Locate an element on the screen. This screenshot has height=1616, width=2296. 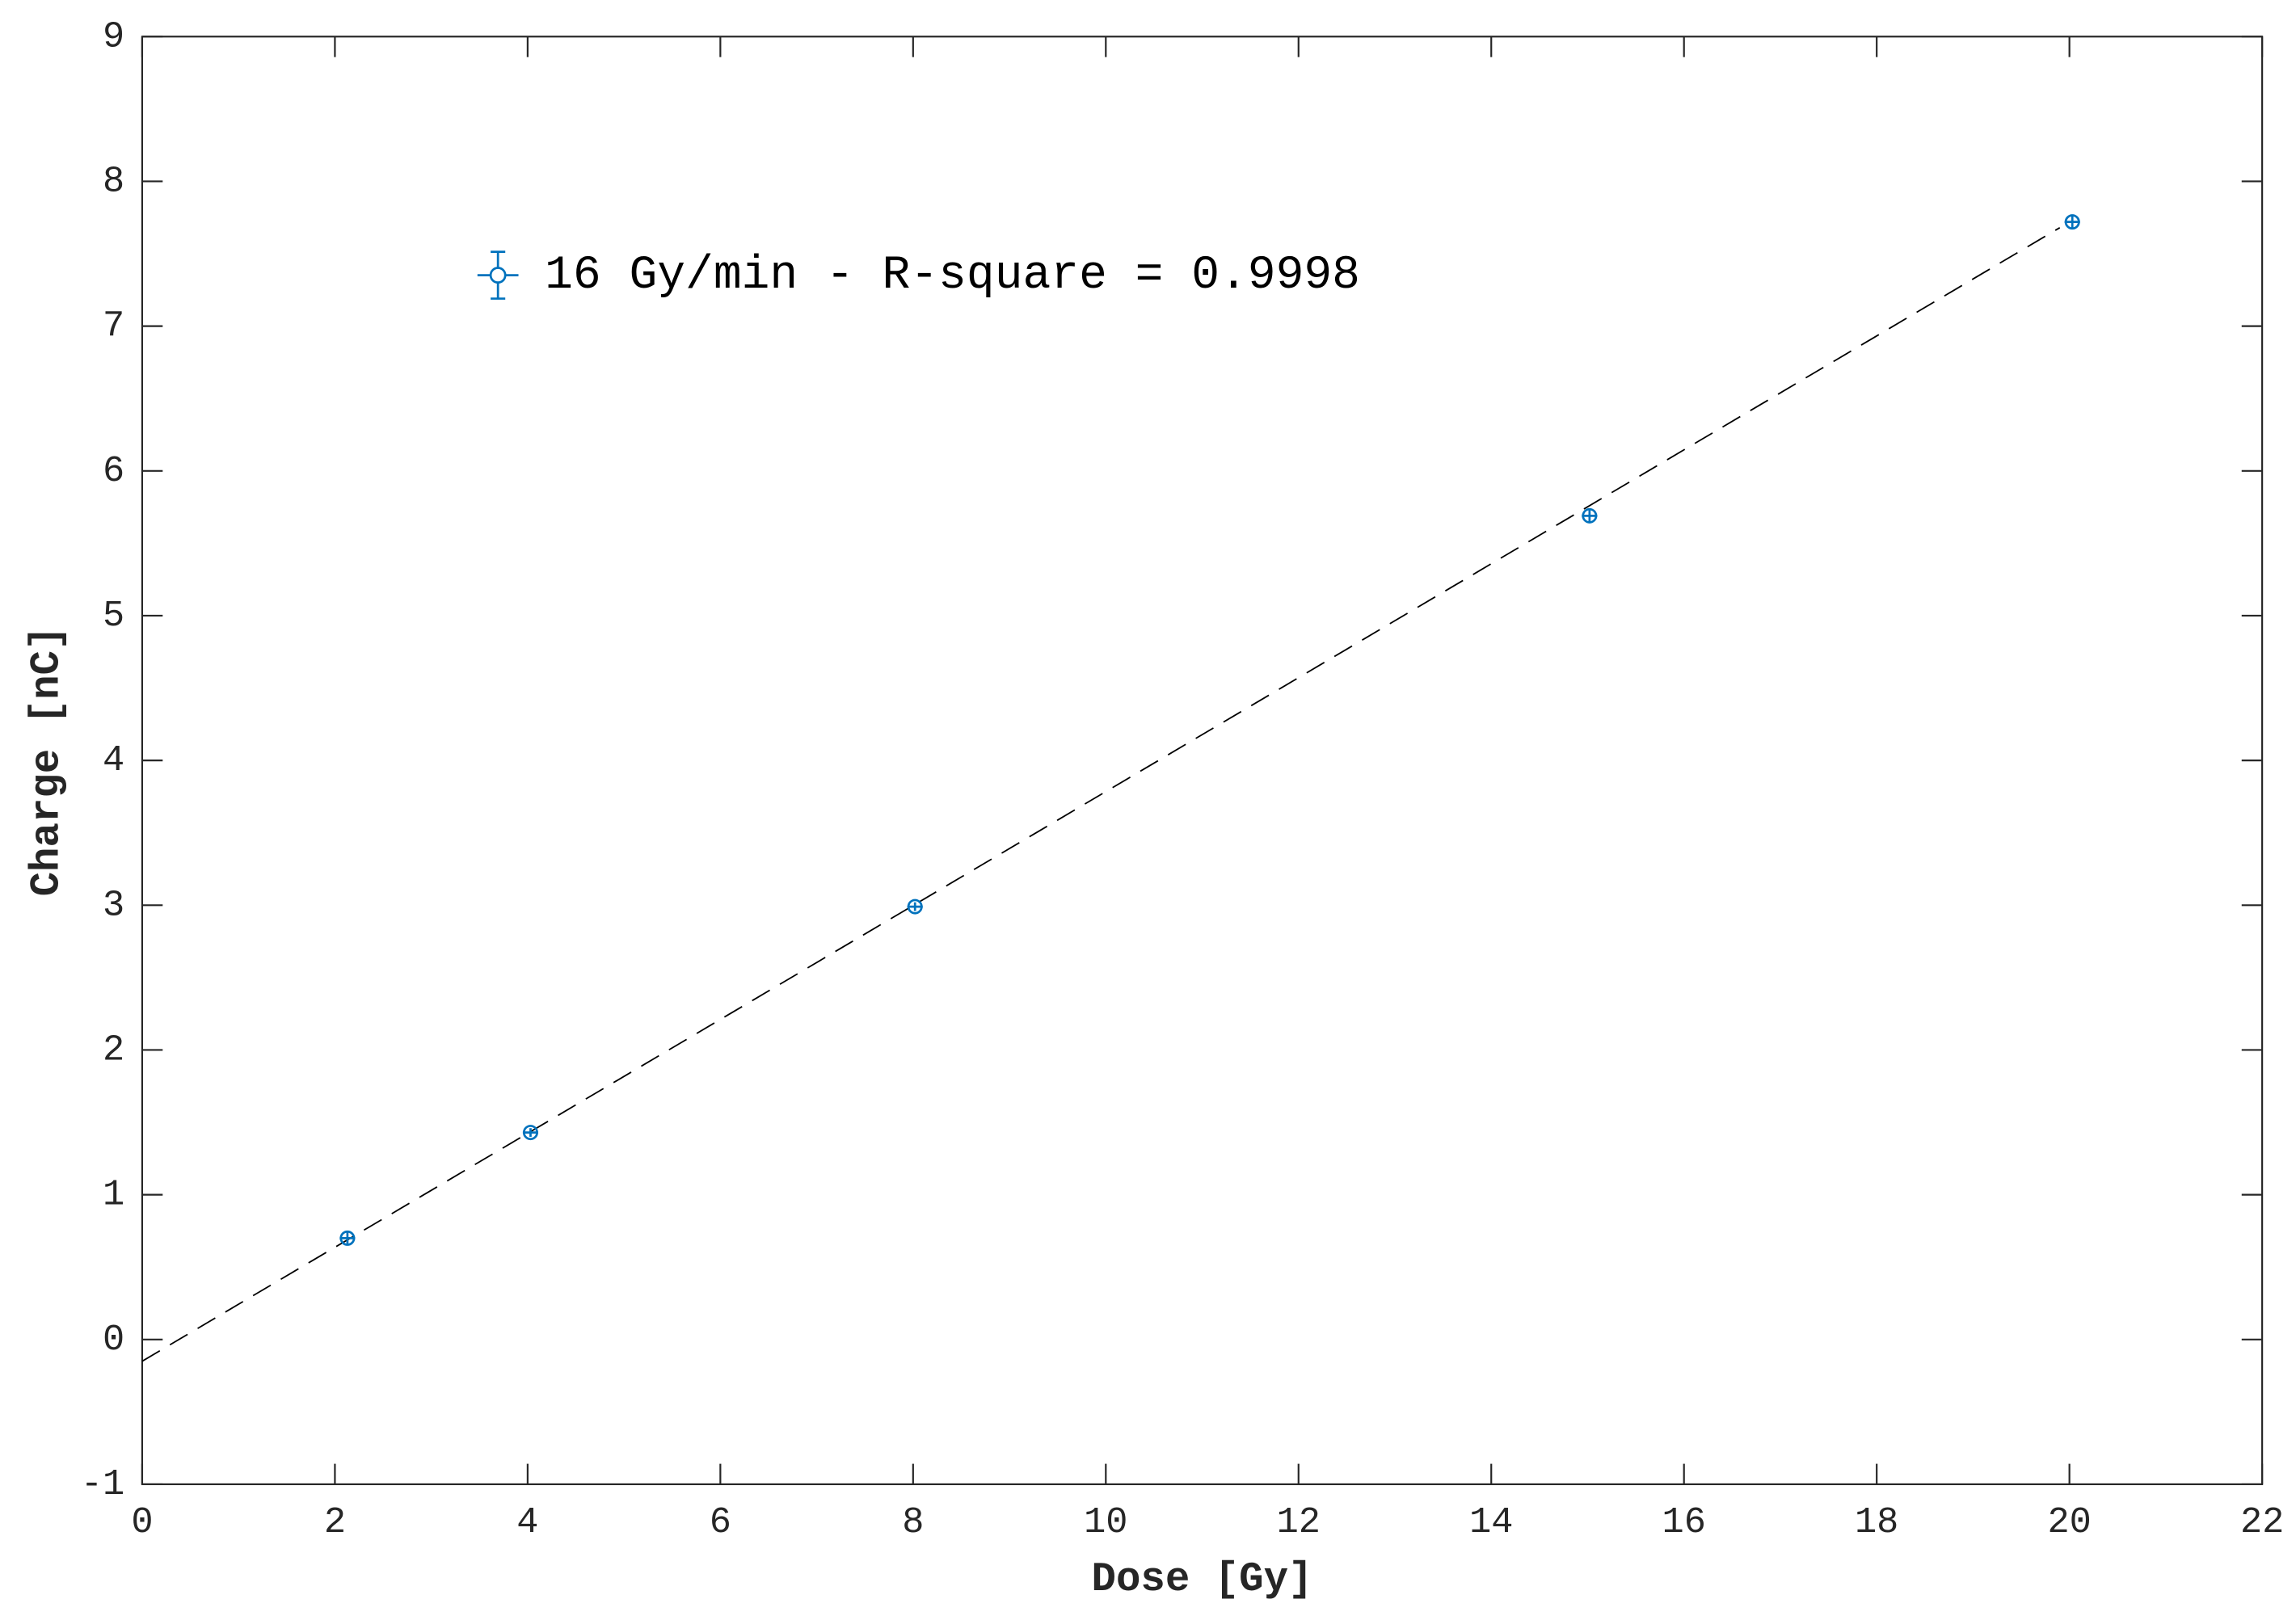
x-tick-label: 16 is located at coordinates (1684, 1522).